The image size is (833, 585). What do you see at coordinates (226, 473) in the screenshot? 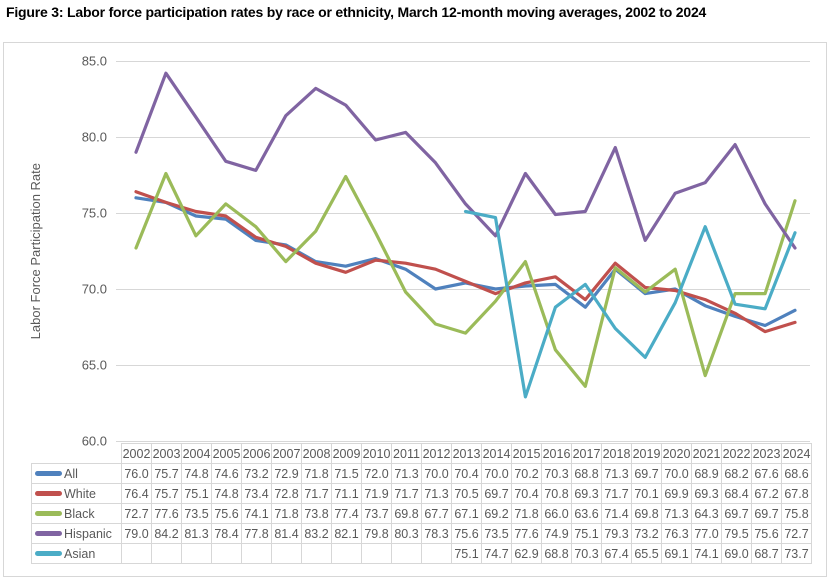
I see `table-cell: 74.6` at bounding box center [226, 473].